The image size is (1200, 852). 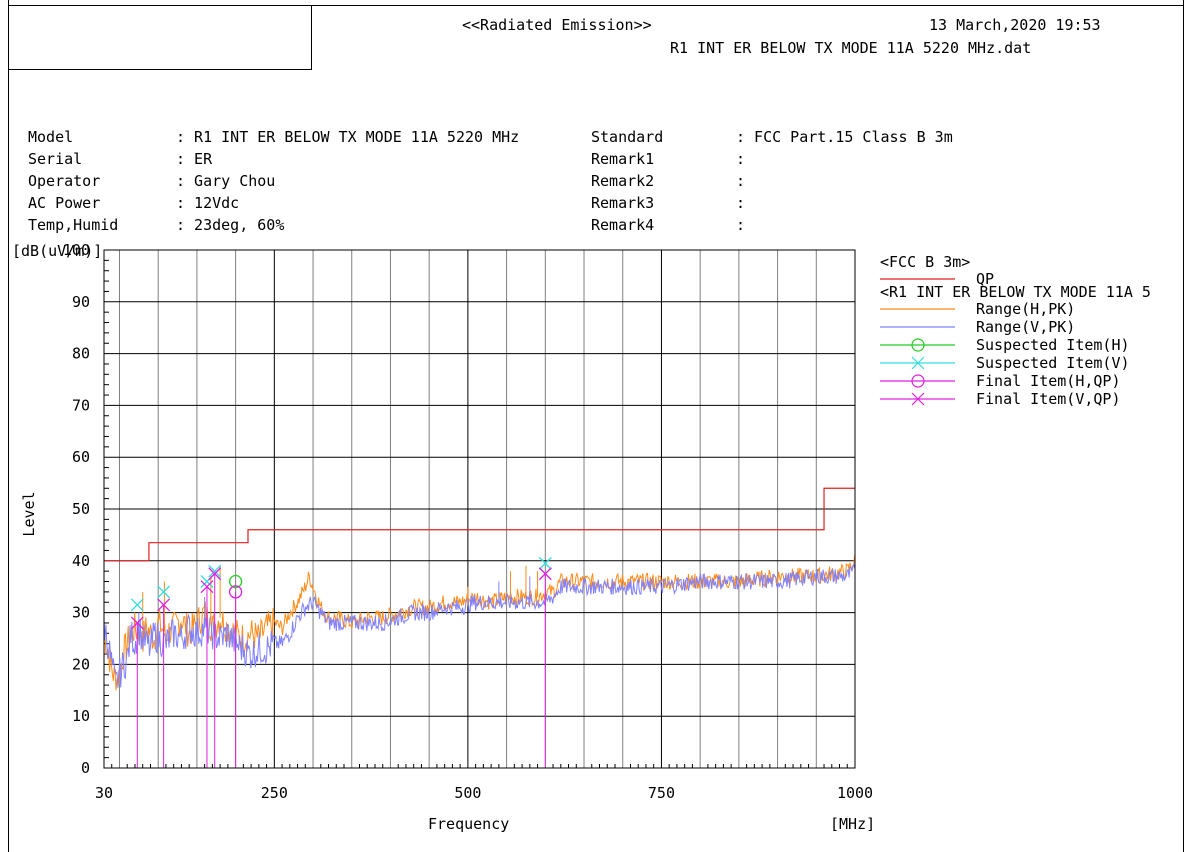 I want to click on suspected-item-circle, so click(x=235, y=581).